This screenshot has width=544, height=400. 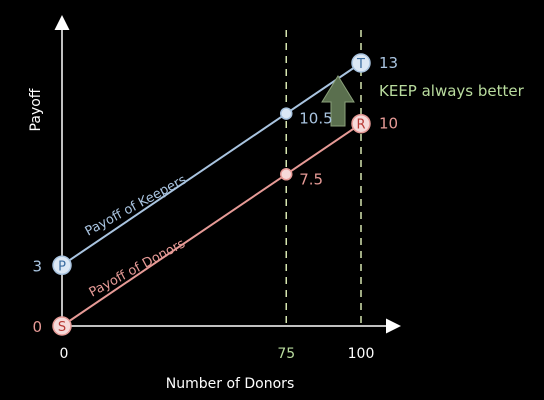 What do you see at coordinates (136, 205) in the screenshot?
I see `keepers-series-label: Payoff of Keepers` at bounding box center [136, 205].